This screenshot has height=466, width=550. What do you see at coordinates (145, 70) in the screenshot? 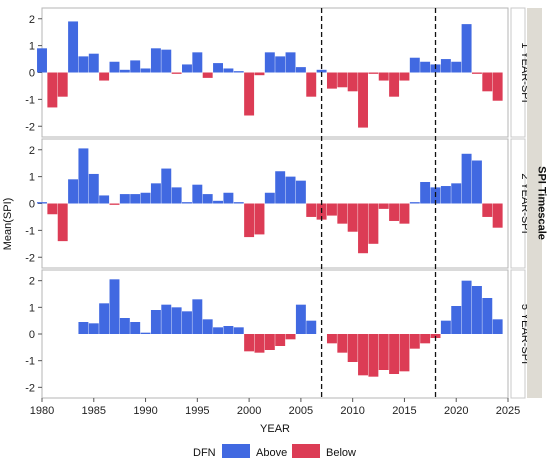
I see `bar-1-year-spi-1990` at bounding box center [145, 70].